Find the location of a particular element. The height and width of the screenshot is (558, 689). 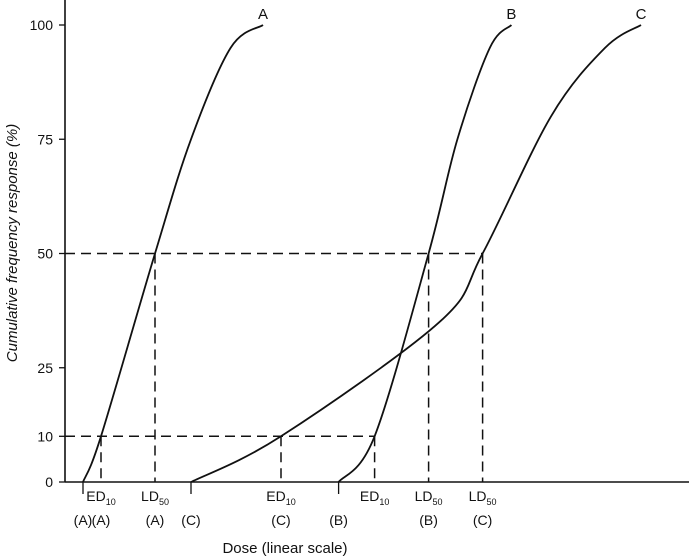

curve-label-a: A is located at coordinates (263, 14).